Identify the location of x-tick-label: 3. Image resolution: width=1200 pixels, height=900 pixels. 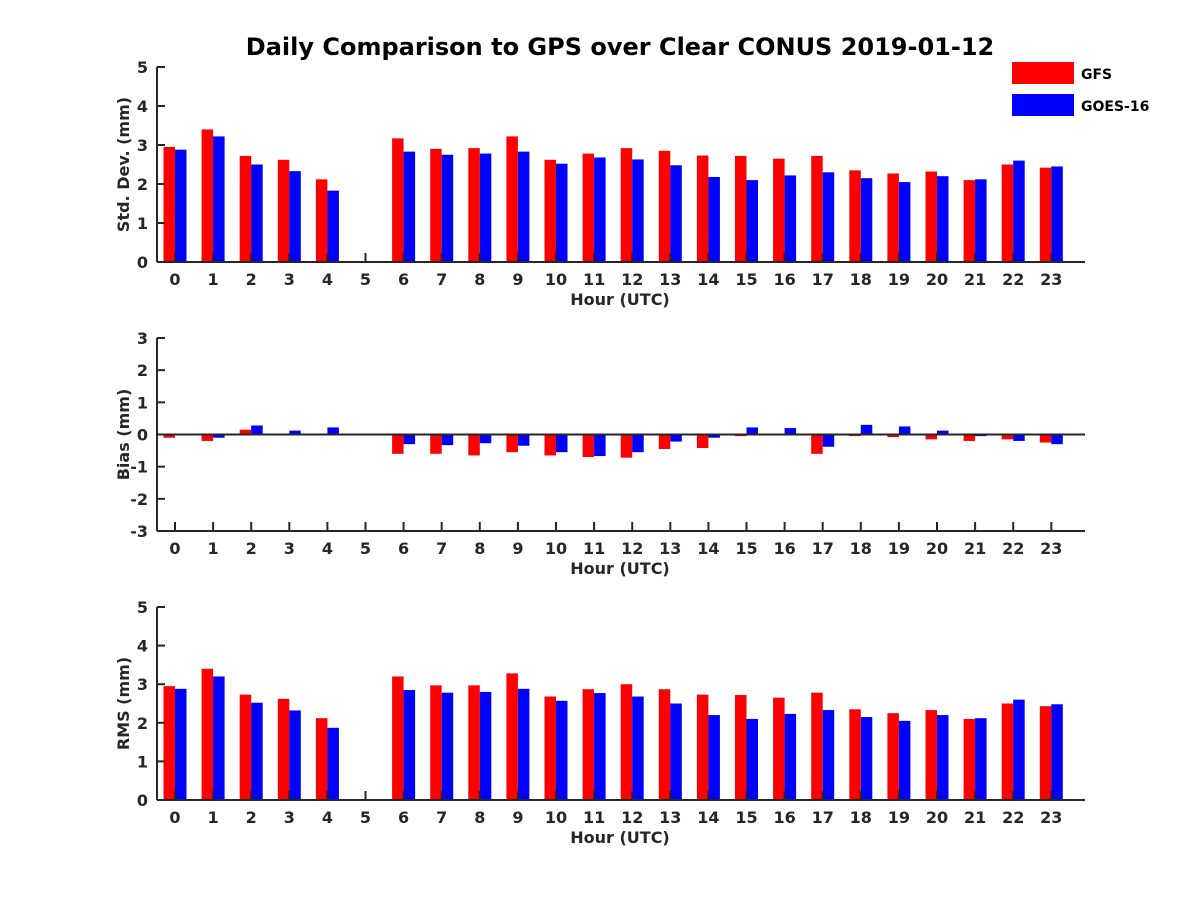
(289, 548).